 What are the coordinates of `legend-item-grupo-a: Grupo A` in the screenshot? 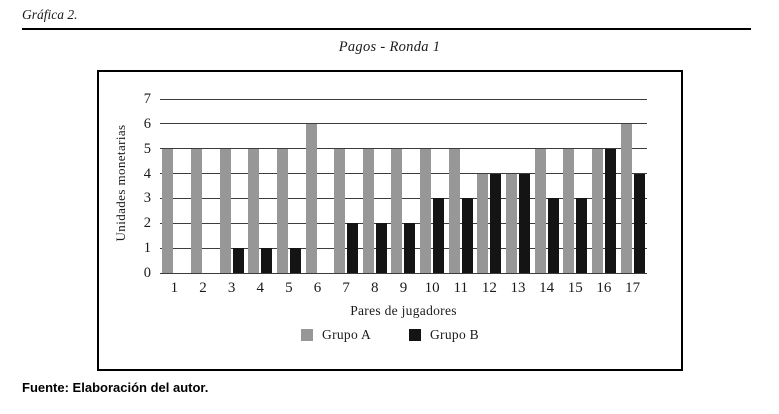 It's located at (336, 335).